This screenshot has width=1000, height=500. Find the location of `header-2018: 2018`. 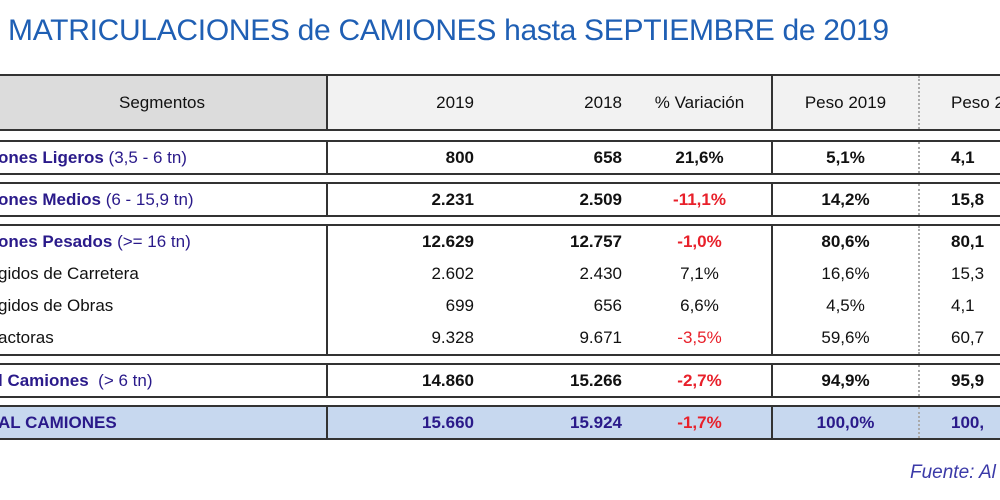

header-2018: 2018 is located at coordinates (603, 102).